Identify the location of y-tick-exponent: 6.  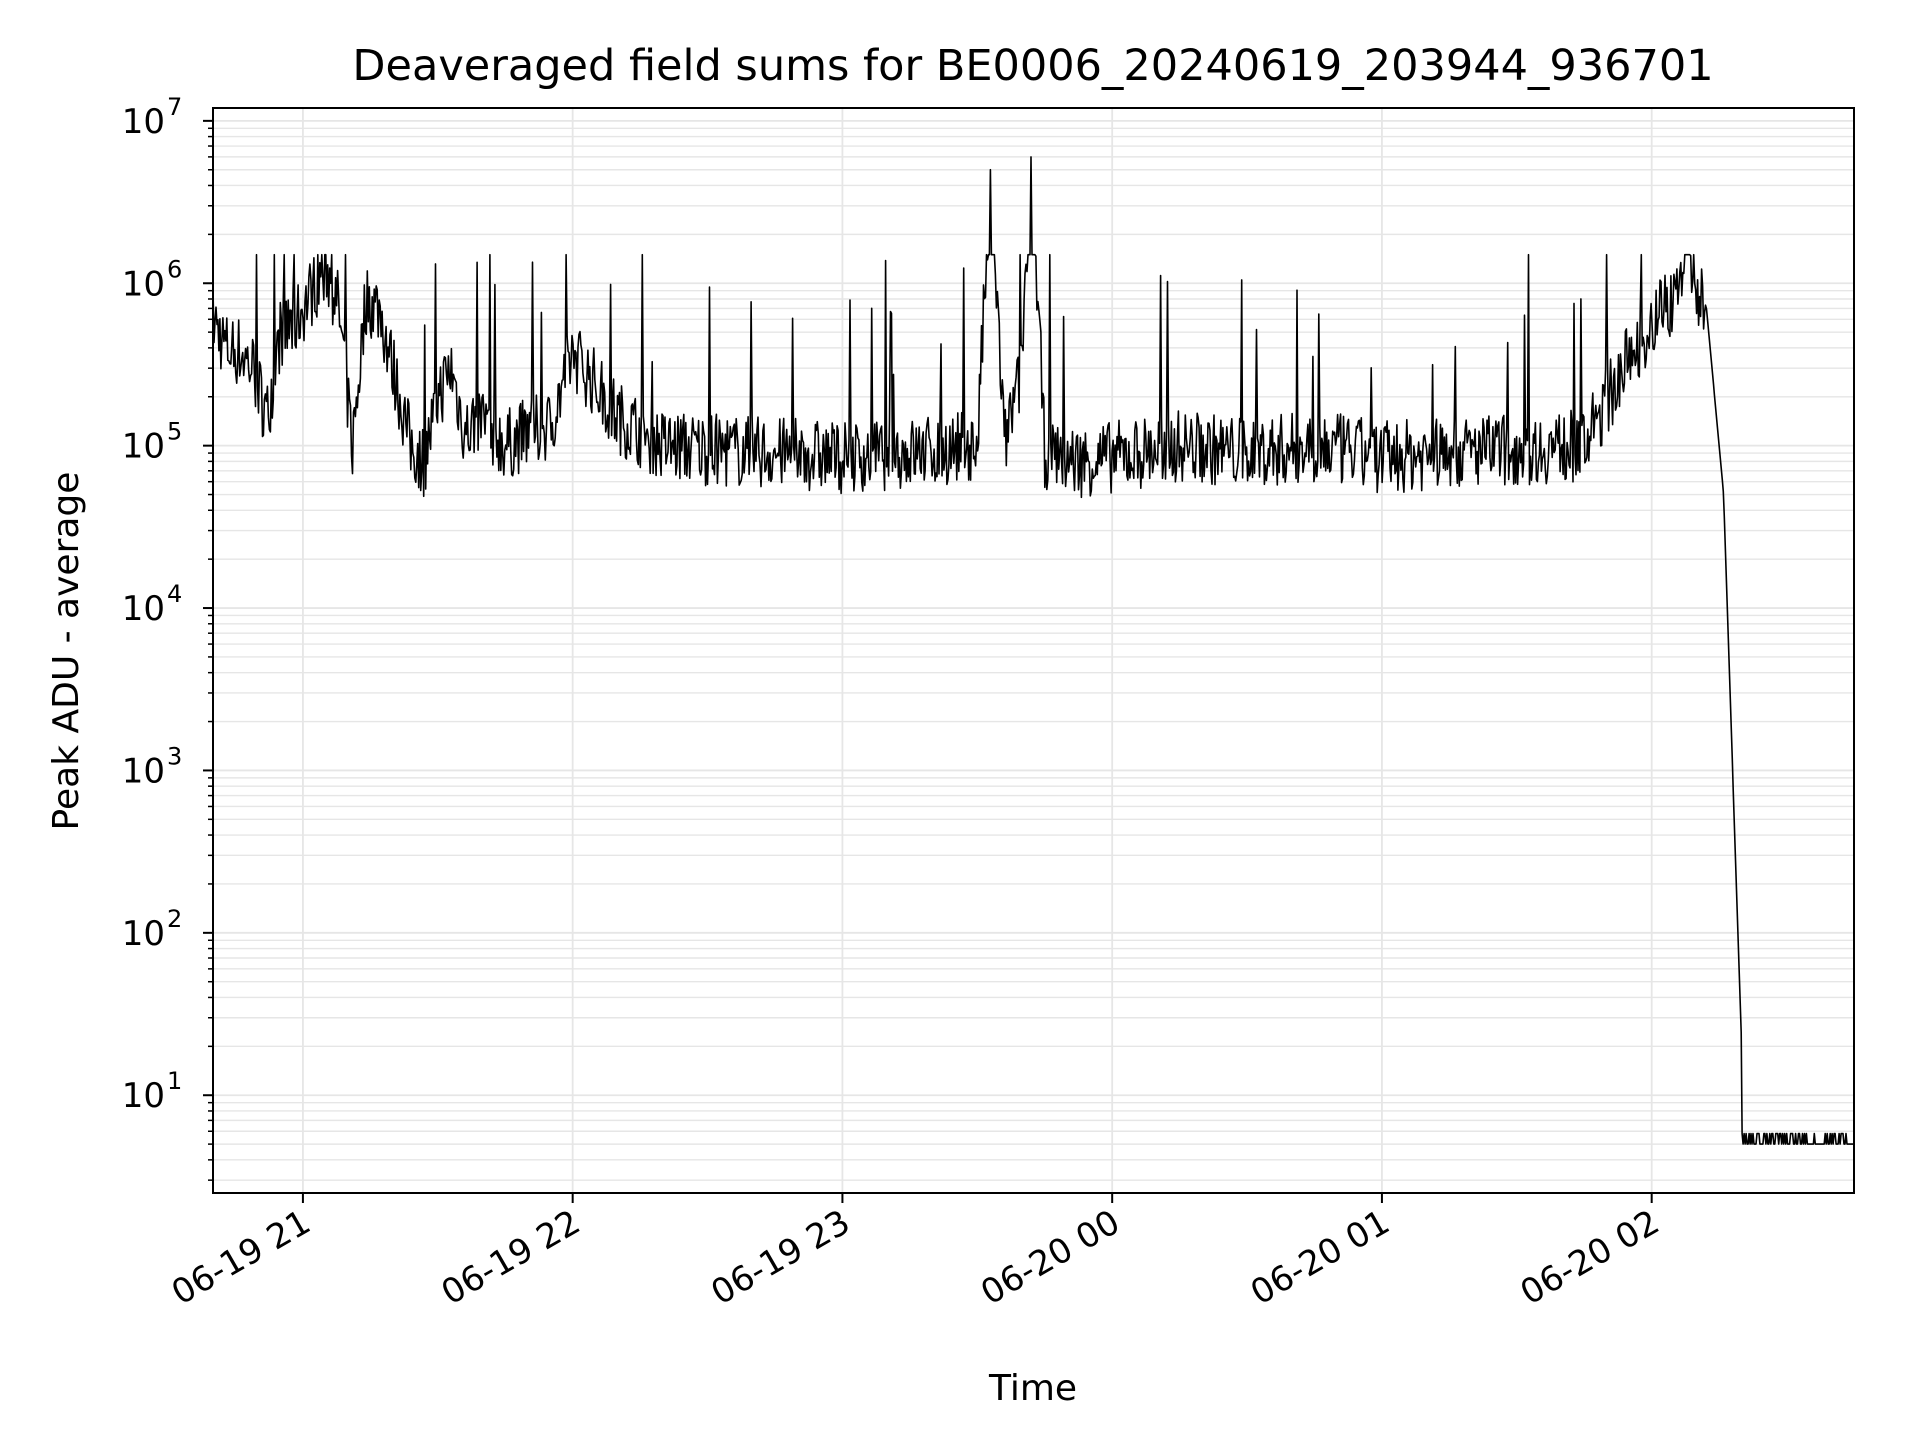
(174, 269).